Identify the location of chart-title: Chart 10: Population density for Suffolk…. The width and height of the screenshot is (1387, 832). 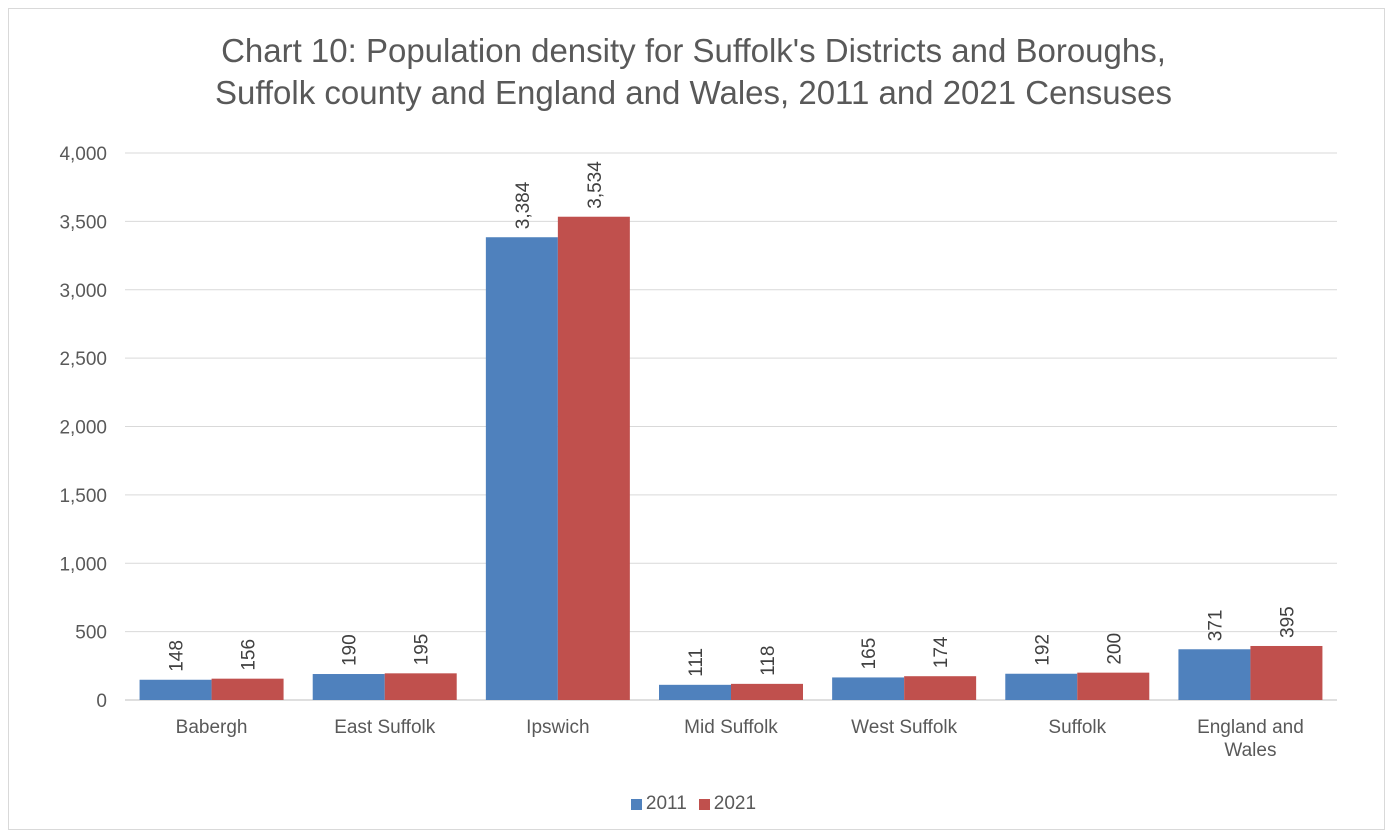
(693, 72).